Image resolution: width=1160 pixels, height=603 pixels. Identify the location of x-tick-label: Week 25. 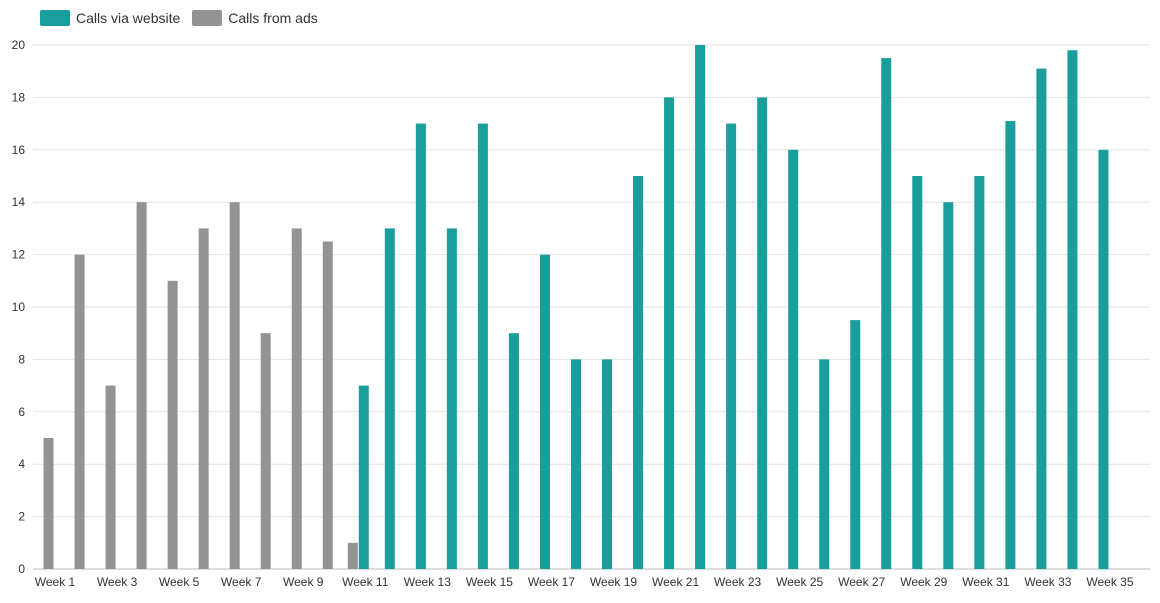
(799, 582).